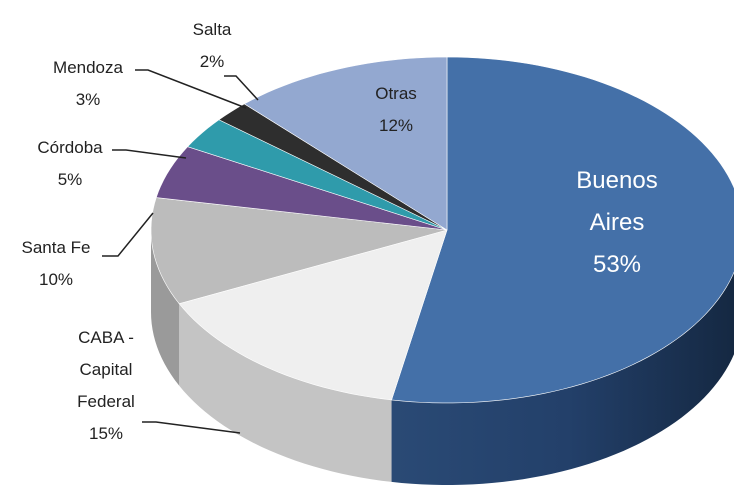 This screenshot has width=734, height=485. What do you see at coordinates (88, 99) in the screenshot?
I see `value-label: 3%` at bounding box center [88, 99].